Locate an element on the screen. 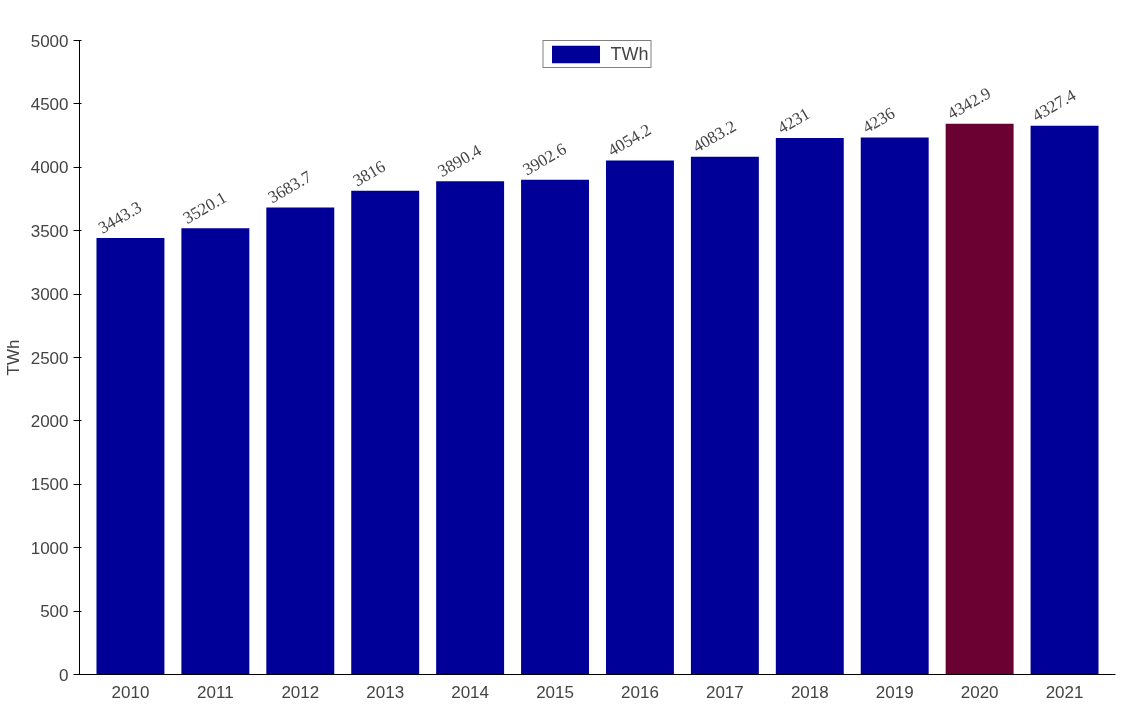 This screenshot has width=1139, height=711. x-tick-label: 2012 is located at coordinates (300, 692).